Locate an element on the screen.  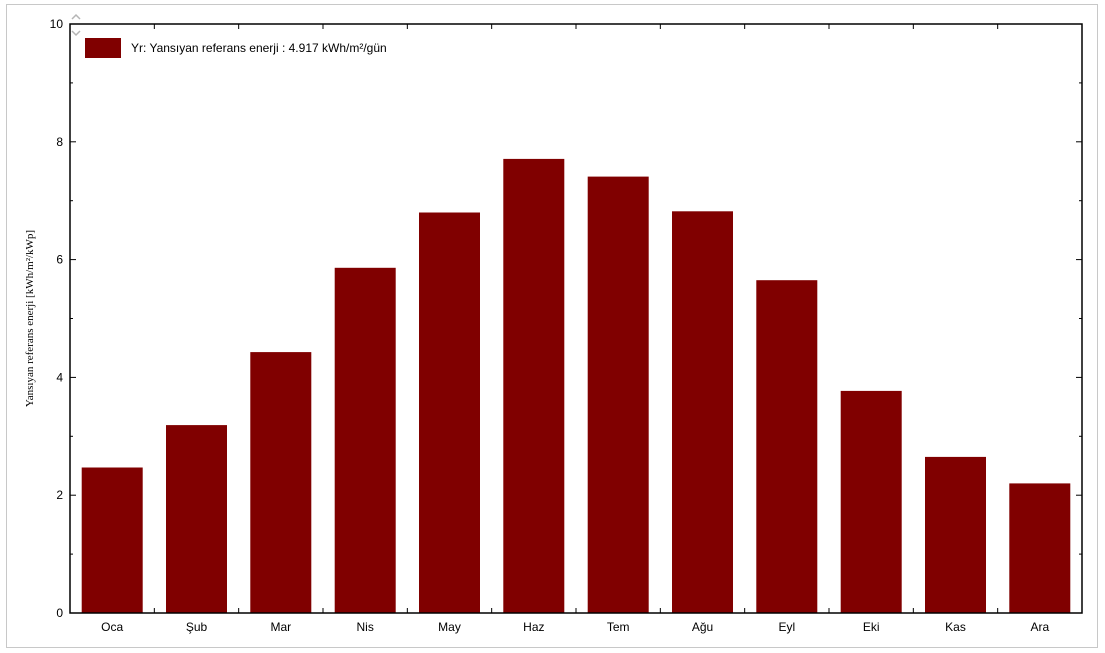
y-tick-label: 2 is located at coordinates (59, 495).